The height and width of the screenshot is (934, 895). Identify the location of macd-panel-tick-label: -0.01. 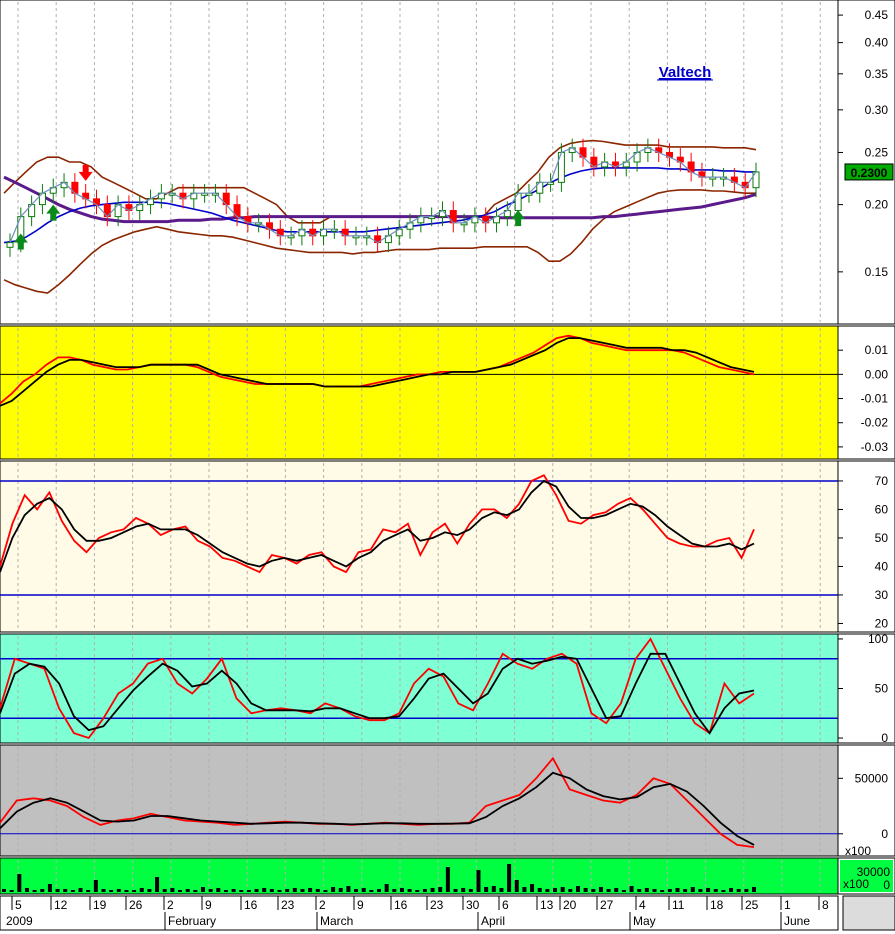
(875, 399).